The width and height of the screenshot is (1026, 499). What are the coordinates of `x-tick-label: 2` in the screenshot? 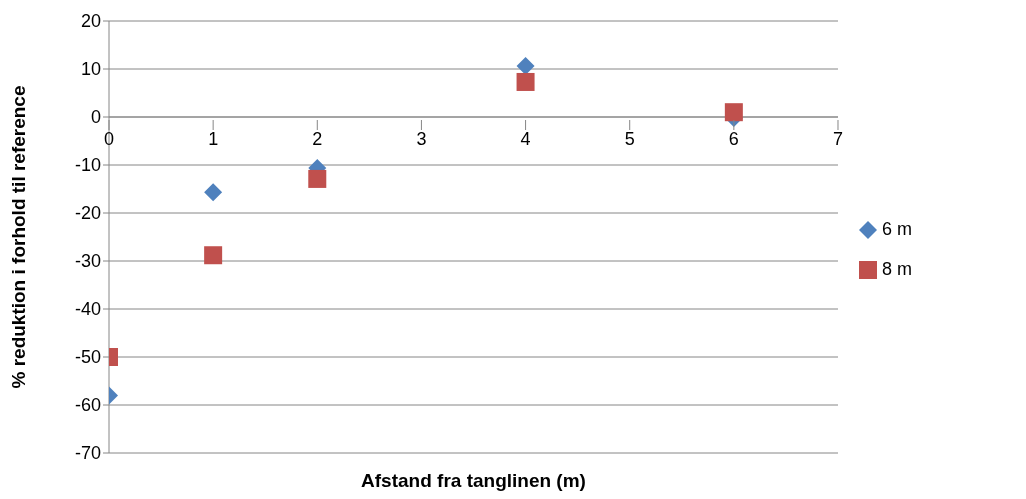 It's located at (317, 139).